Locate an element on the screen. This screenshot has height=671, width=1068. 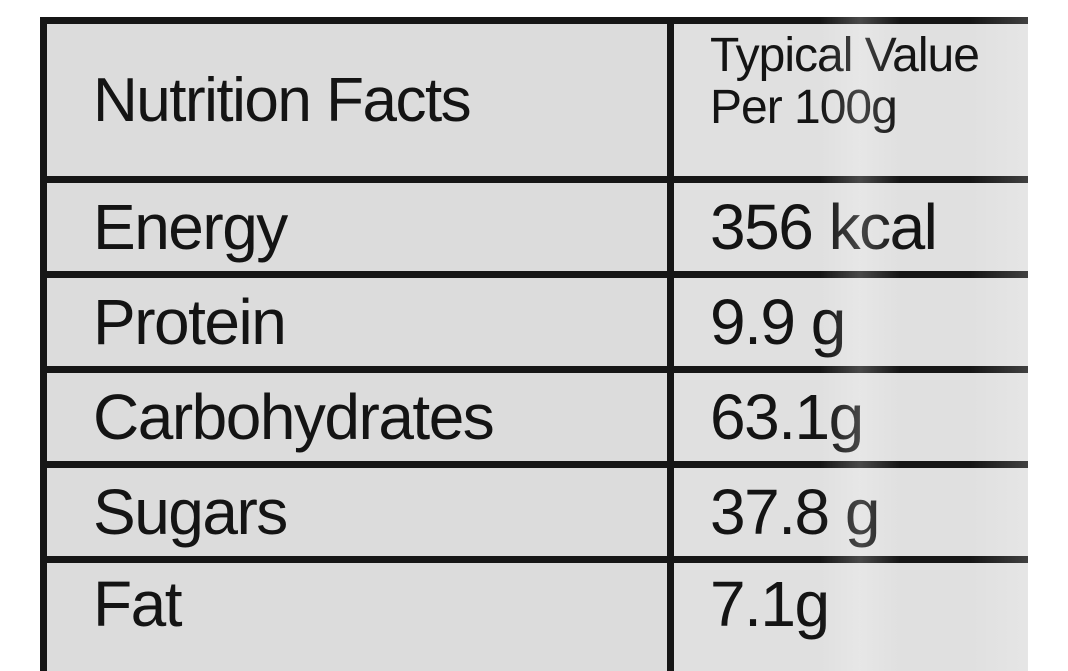
nutrient-value: 356 kcal is located at coordinates (847, 227).